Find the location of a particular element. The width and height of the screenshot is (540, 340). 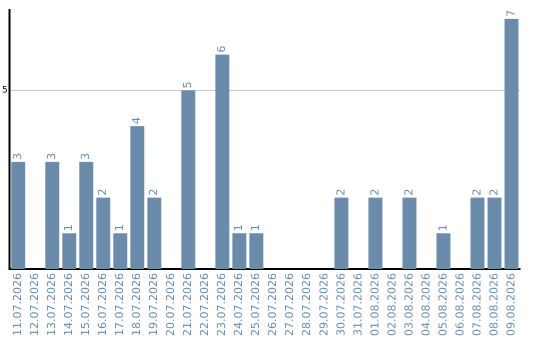

x-tick-label: 11.07.2026 is located at coordinates (17, 304).